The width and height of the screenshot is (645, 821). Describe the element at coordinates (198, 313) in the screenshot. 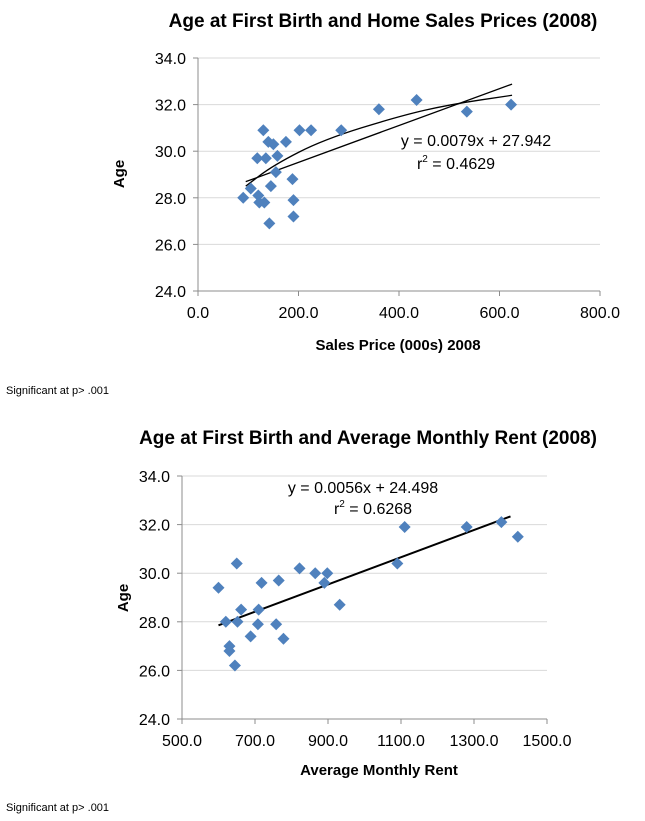

I see `x-tick-label: 0.0` at that location.